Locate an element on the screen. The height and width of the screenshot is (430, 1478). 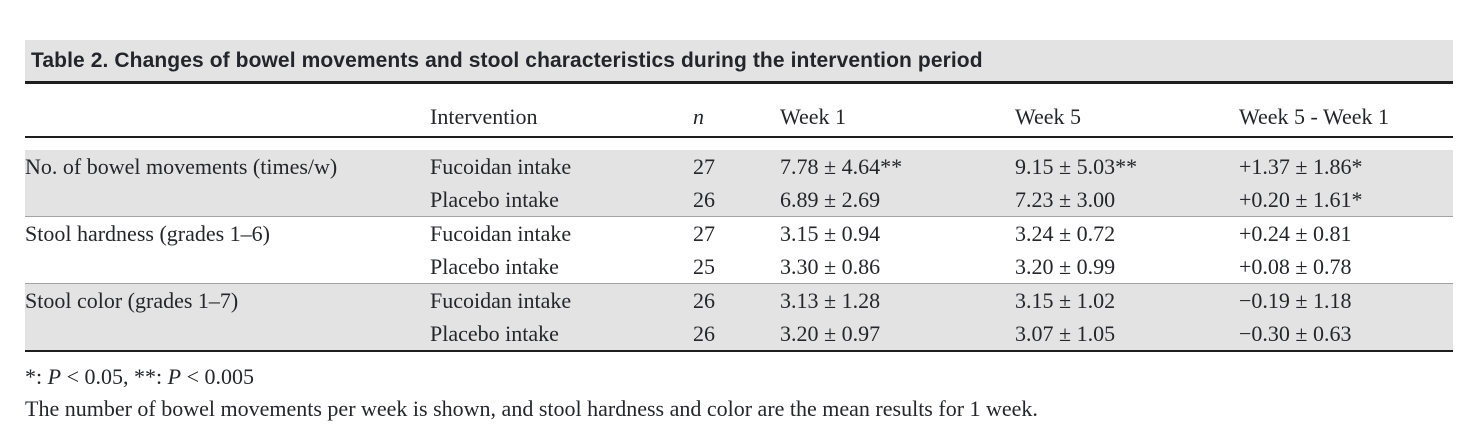
header-n: n is located at coordinates (736, 111).